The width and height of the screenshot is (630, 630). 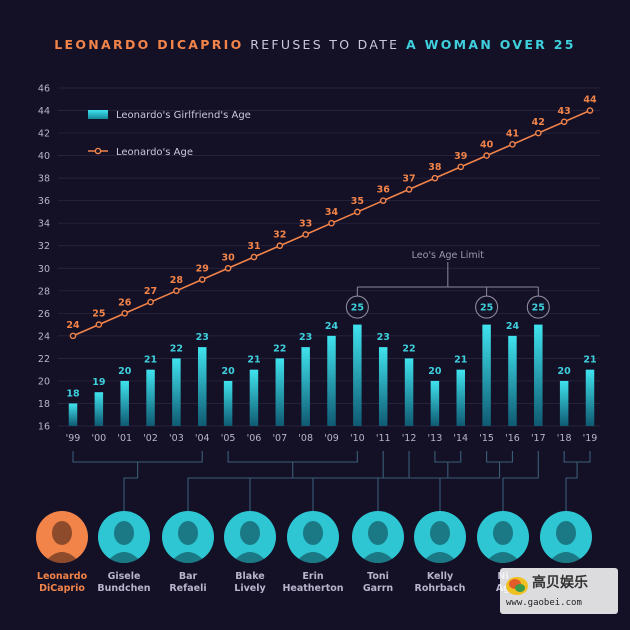 What do you see at coordinates (98, 314) in the screenshot?
I see `leo-age-label: 25` at bounding box center [98, 314].